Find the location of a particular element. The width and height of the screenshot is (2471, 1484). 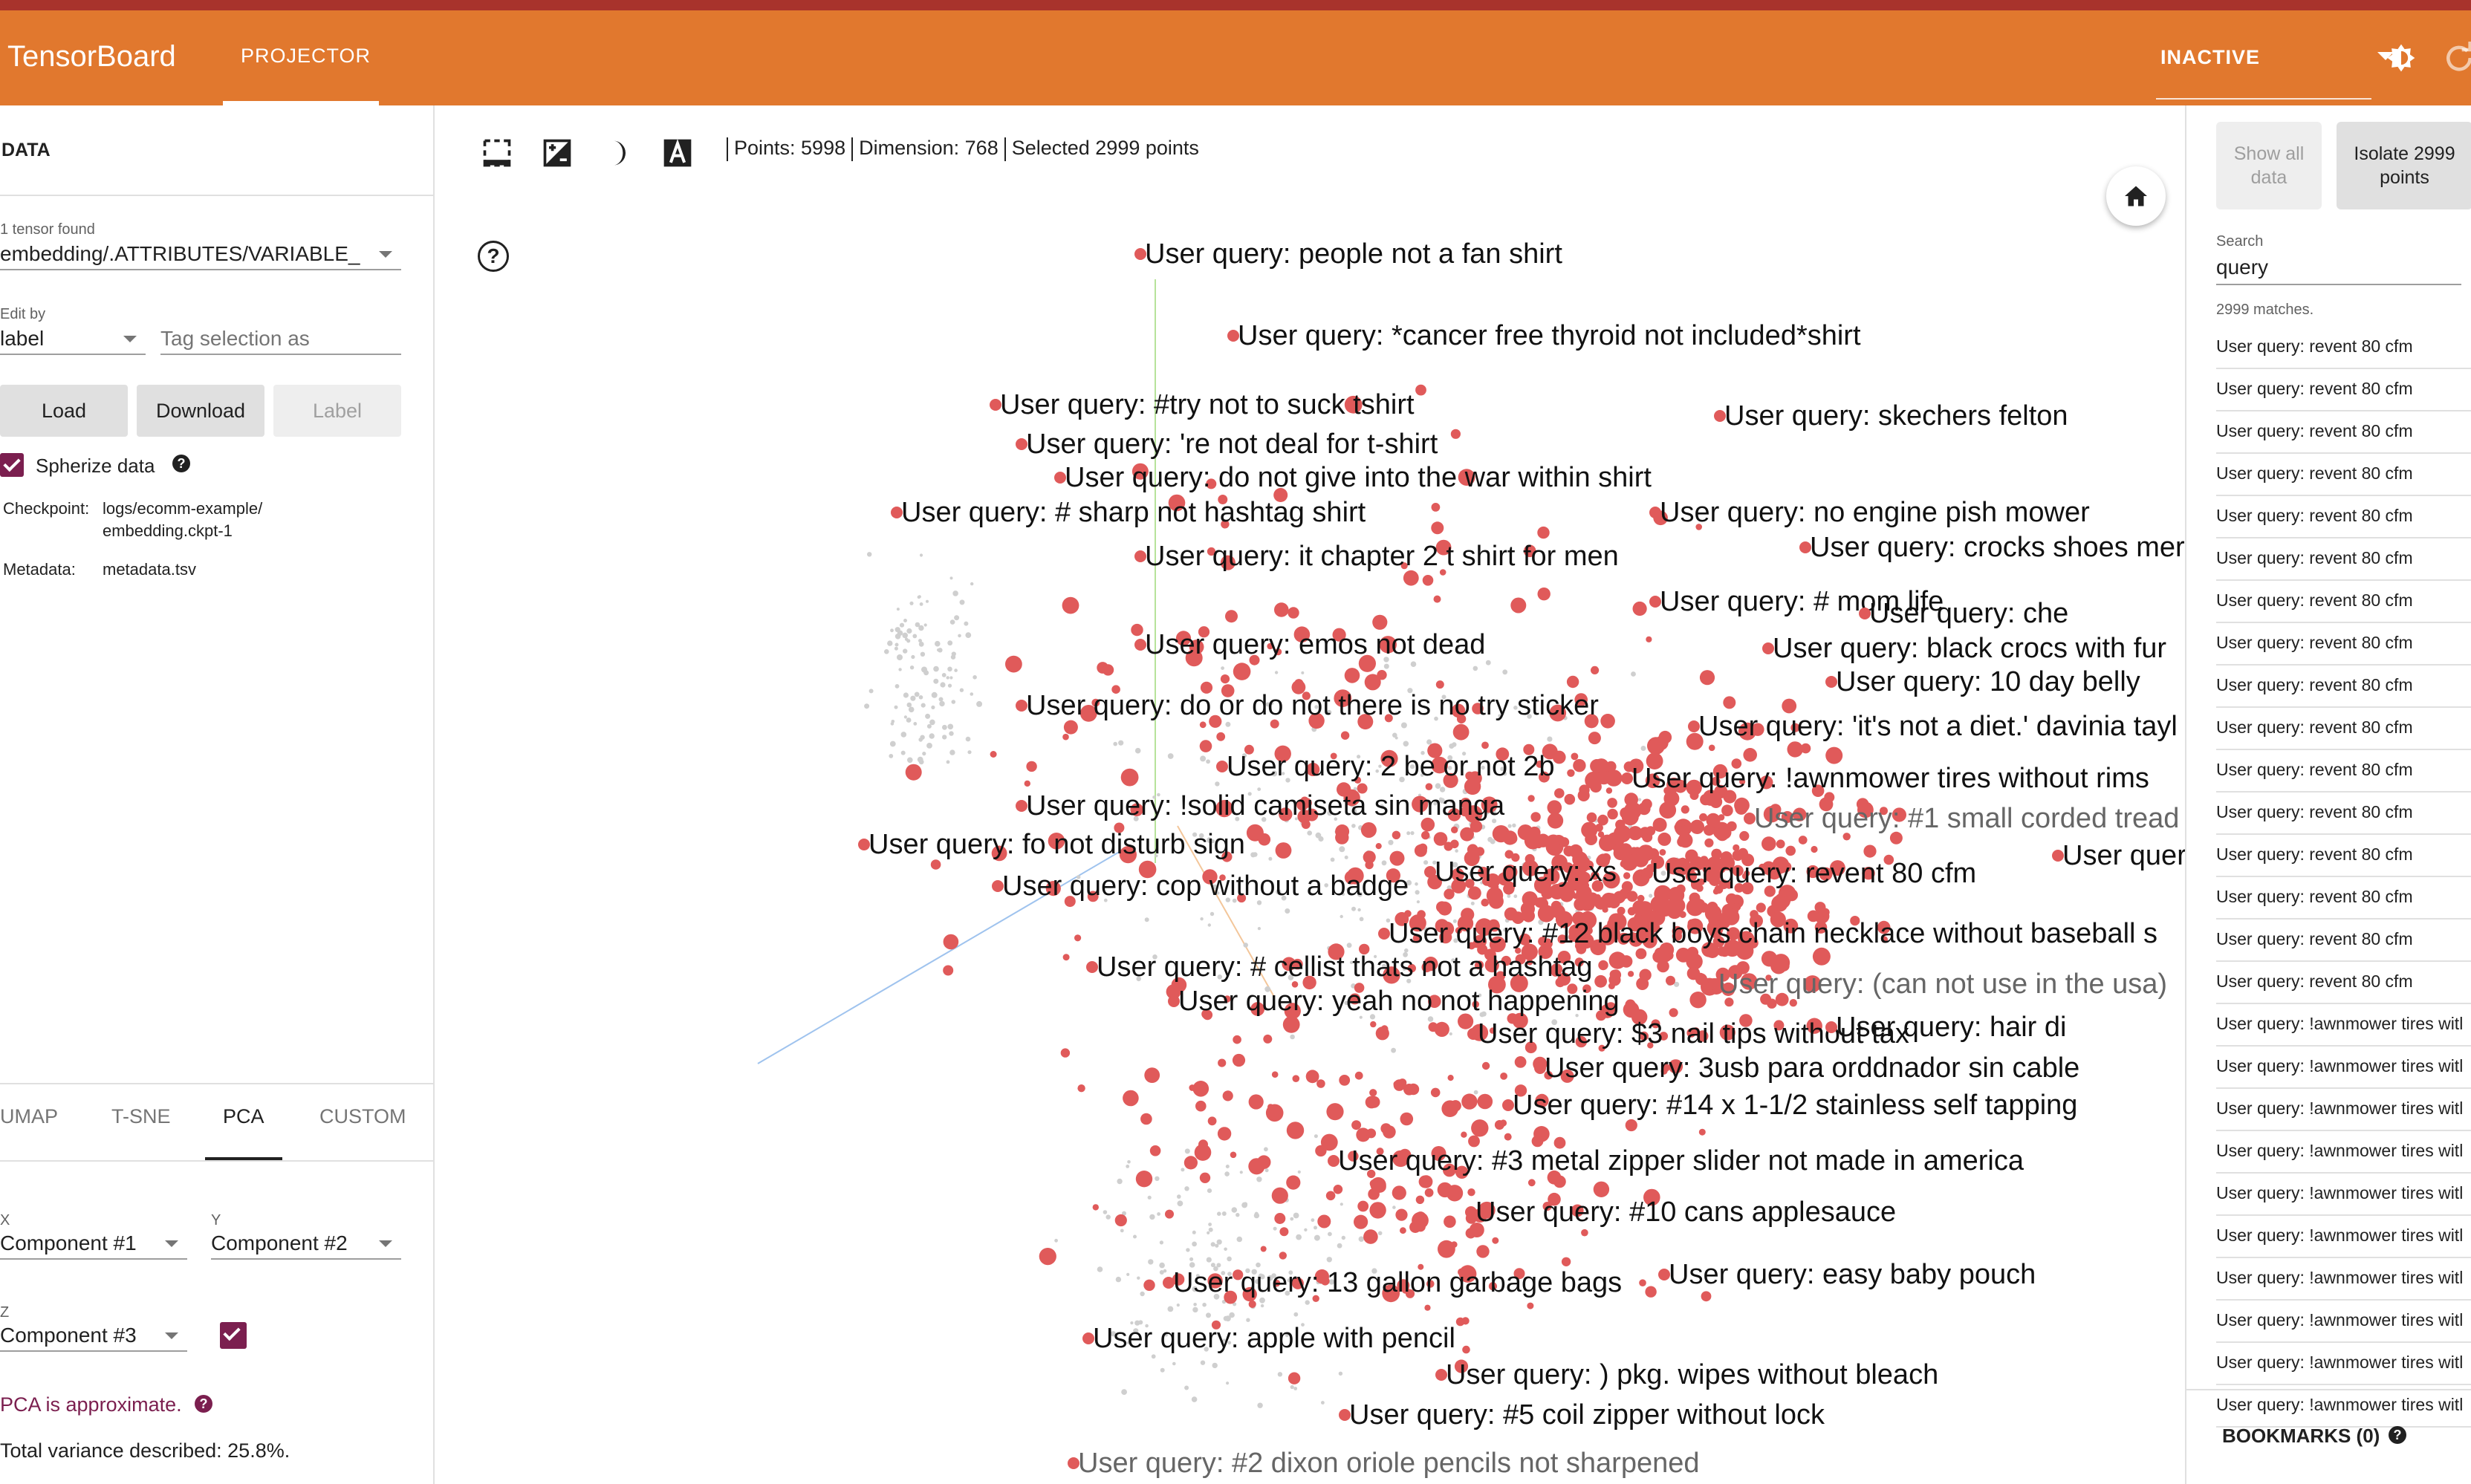

brightness-icon is located at coordinates (2401, 58).